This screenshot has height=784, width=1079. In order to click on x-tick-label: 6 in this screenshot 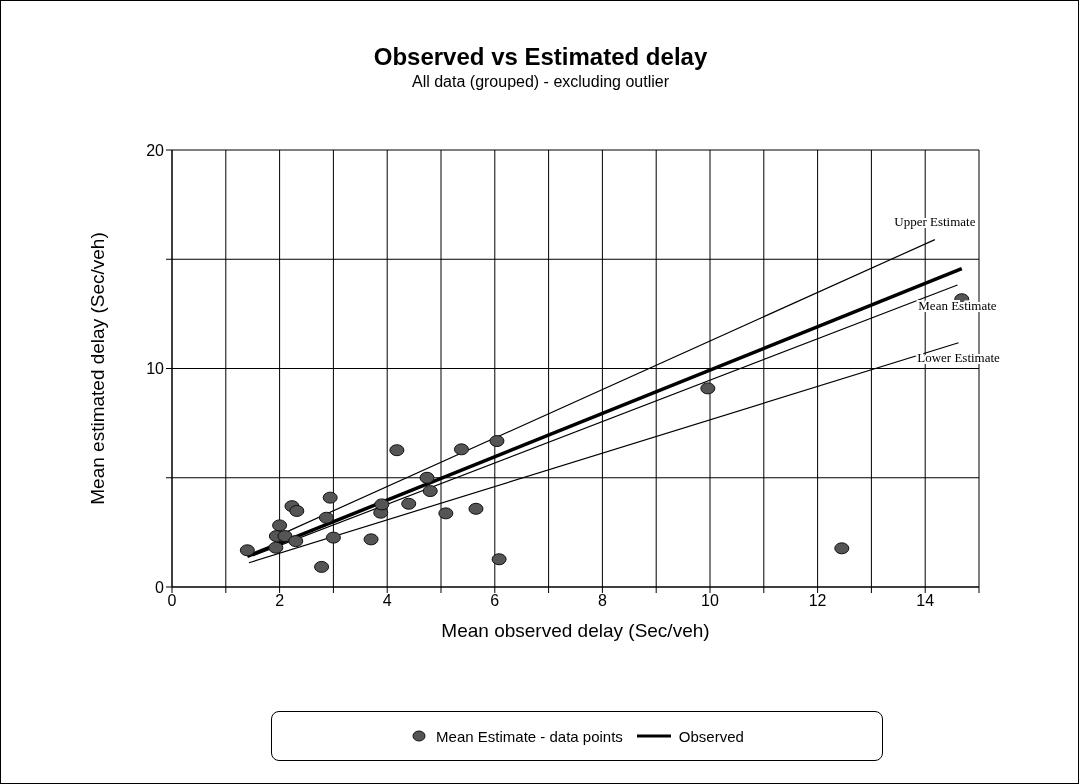, I will do `click(495, 601)`.